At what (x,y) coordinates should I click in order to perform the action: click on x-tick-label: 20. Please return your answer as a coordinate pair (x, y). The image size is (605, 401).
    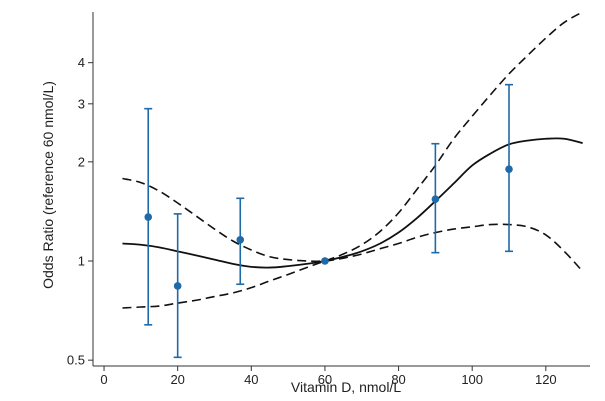
    Looking at the image, I should click on (177, 379).